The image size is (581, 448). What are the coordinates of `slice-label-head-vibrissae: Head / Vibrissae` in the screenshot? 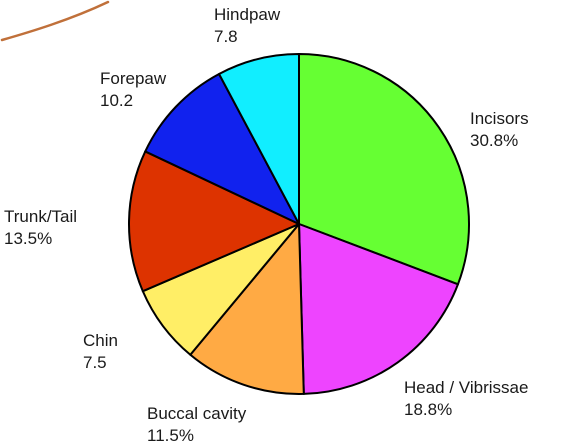 It's located at (466, 387).